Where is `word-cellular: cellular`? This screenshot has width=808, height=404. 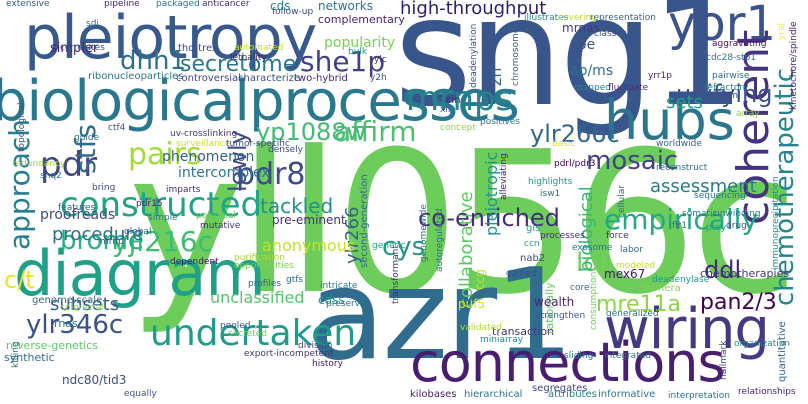 word-cellular: cellular is located at coordinates (622, 201).